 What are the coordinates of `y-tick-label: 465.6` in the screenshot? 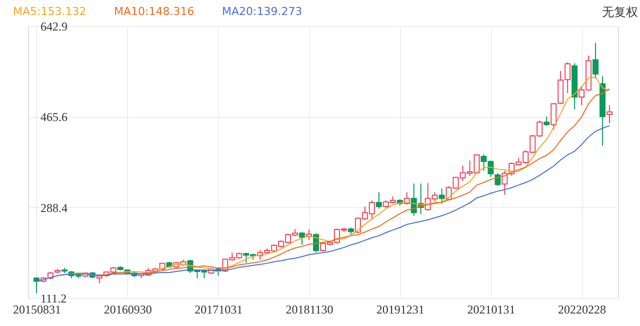 It's located at (54, 117).